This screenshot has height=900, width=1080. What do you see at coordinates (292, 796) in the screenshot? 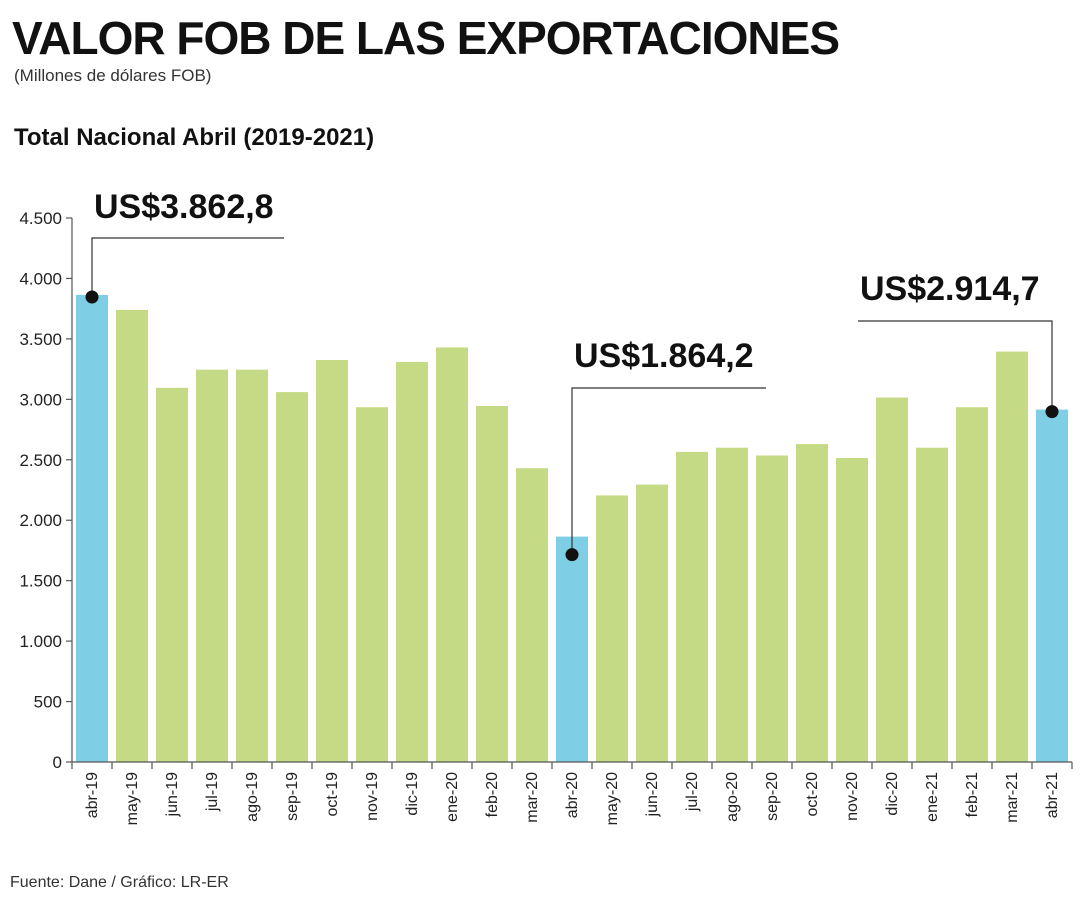
I see `x-tick-label: sep-19` at bounding box center [292, 796].